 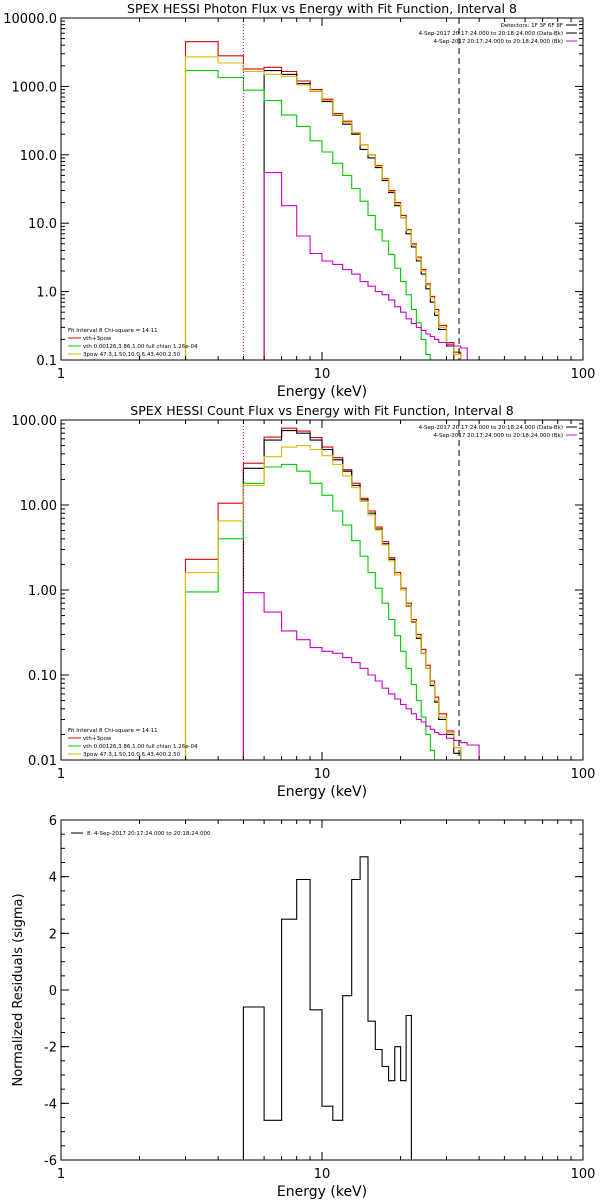 I want to click on y-tick-label: 1.00, so click(x=42, y=591).